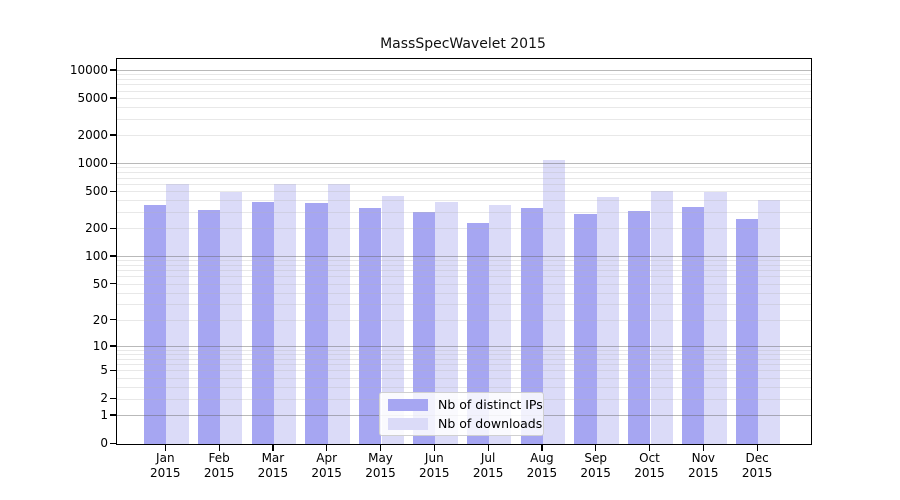  What do you see at coordinates (104, 398) in the screenshot?
I see `y-tick-label: 2` at bounding box center [104, 398].